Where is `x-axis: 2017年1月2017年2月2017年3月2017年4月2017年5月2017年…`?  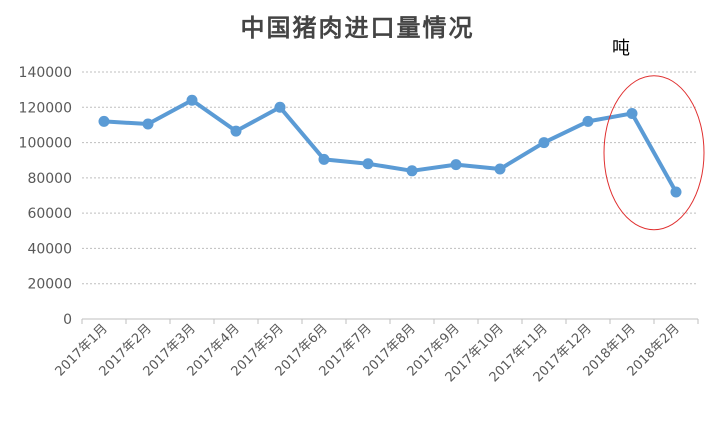
x-axis: 2017年1月2017年2月2017年3月2017年4月2017年5月2017年… is located at coordinates (376, 351).